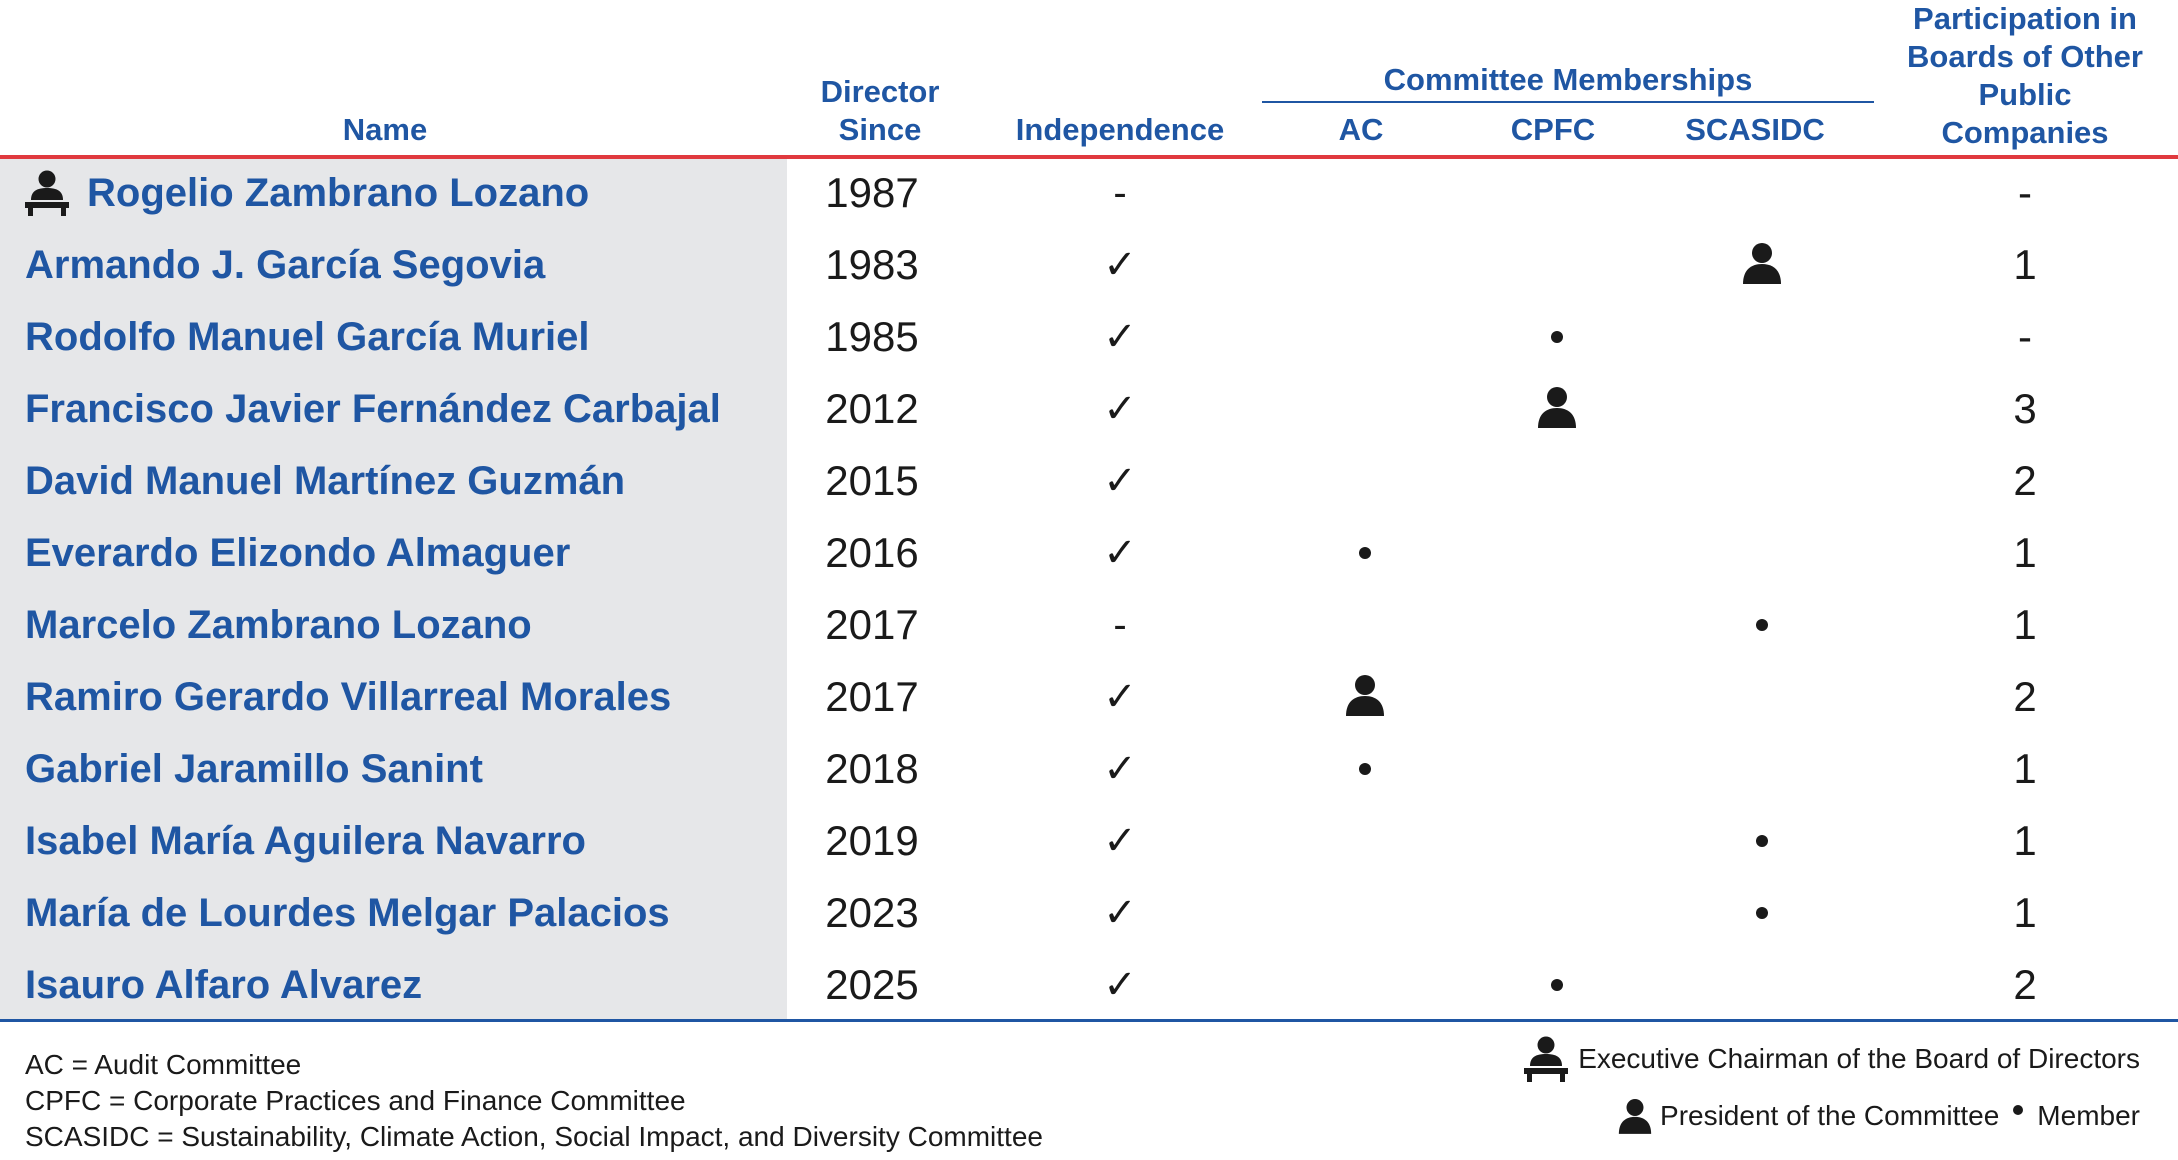 This screenshot has width=2178, height=1160. I want to click on director-since: 1983, so click(872, 264).